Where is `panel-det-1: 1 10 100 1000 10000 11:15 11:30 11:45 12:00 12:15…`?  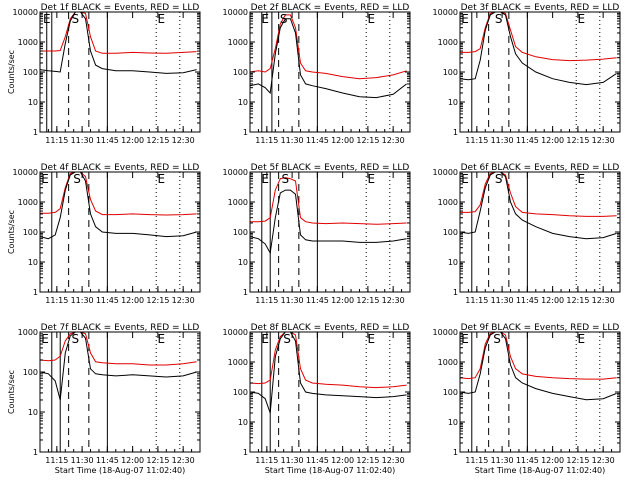
panel-det-1: 1 10 100 1000 10000 11:15 11:30 11:45 12:00 12:15… is located at coordinates (104, 74).